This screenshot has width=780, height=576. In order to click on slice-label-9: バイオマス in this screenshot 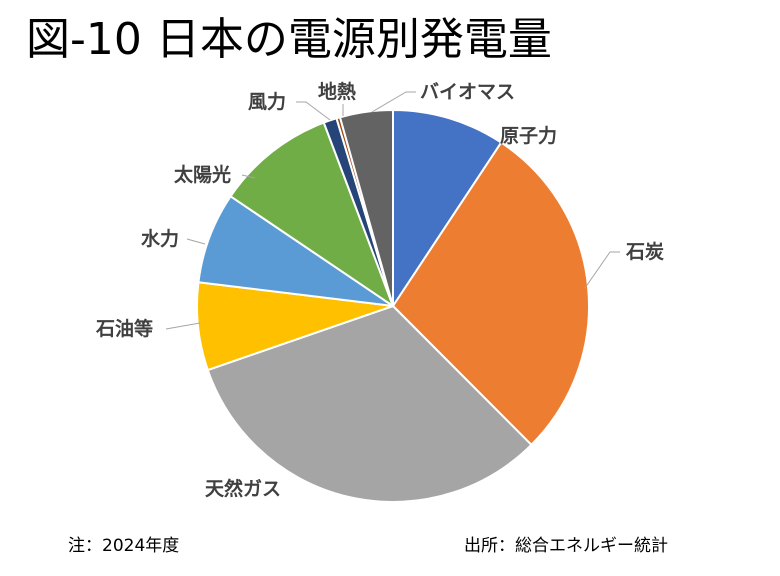, I will do `click(467, 92)`.